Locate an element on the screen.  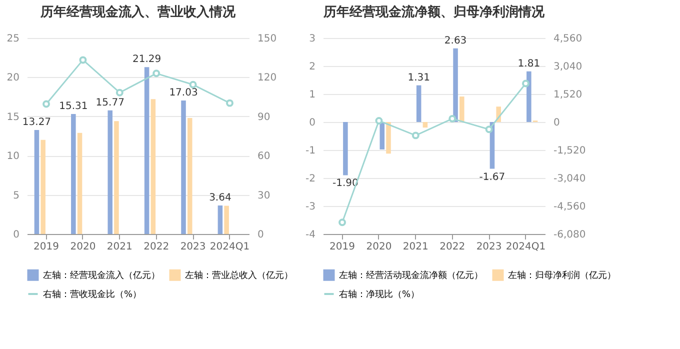
legend-label: 左轴：归母净利润（亿元） is located at coordinates (562, 276).